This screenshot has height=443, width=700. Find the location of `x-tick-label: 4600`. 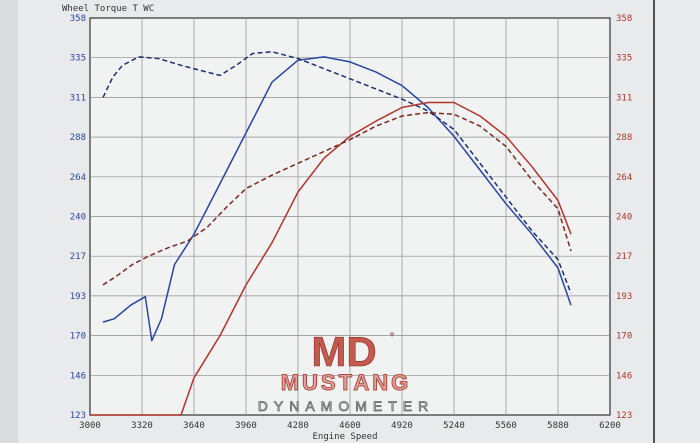

x-tick-label: 4600 is located at coordinates (350, 426).